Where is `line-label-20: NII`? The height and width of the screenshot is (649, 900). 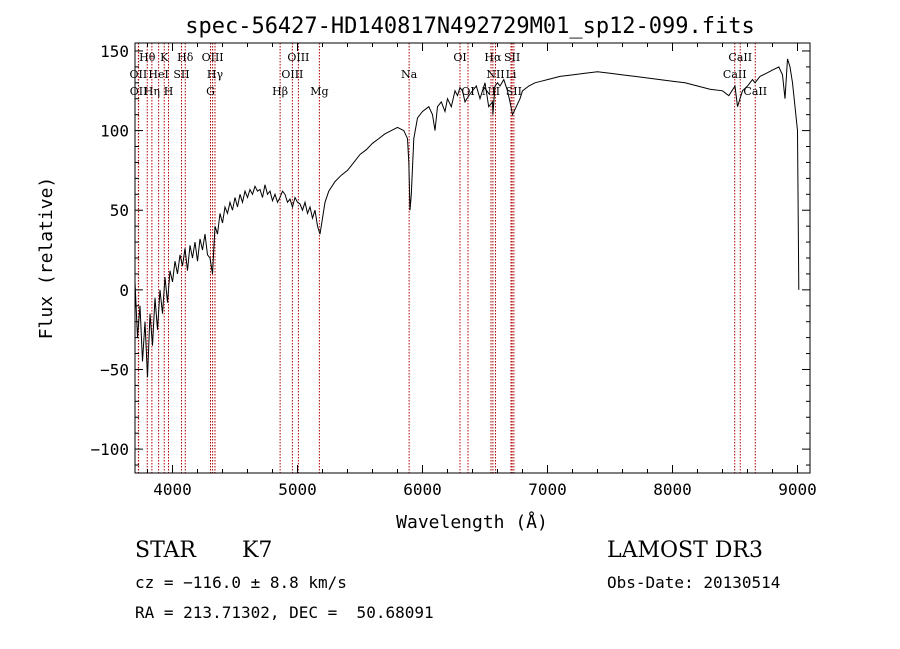 line-label-20: NII is located at coordinates (495, 74).